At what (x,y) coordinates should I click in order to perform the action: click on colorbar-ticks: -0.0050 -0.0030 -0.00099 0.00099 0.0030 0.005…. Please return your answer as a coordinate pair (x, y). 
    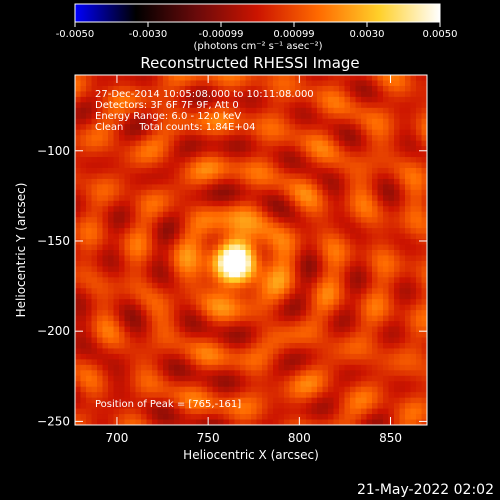
    Looking at the image, I should click on (257, 31).